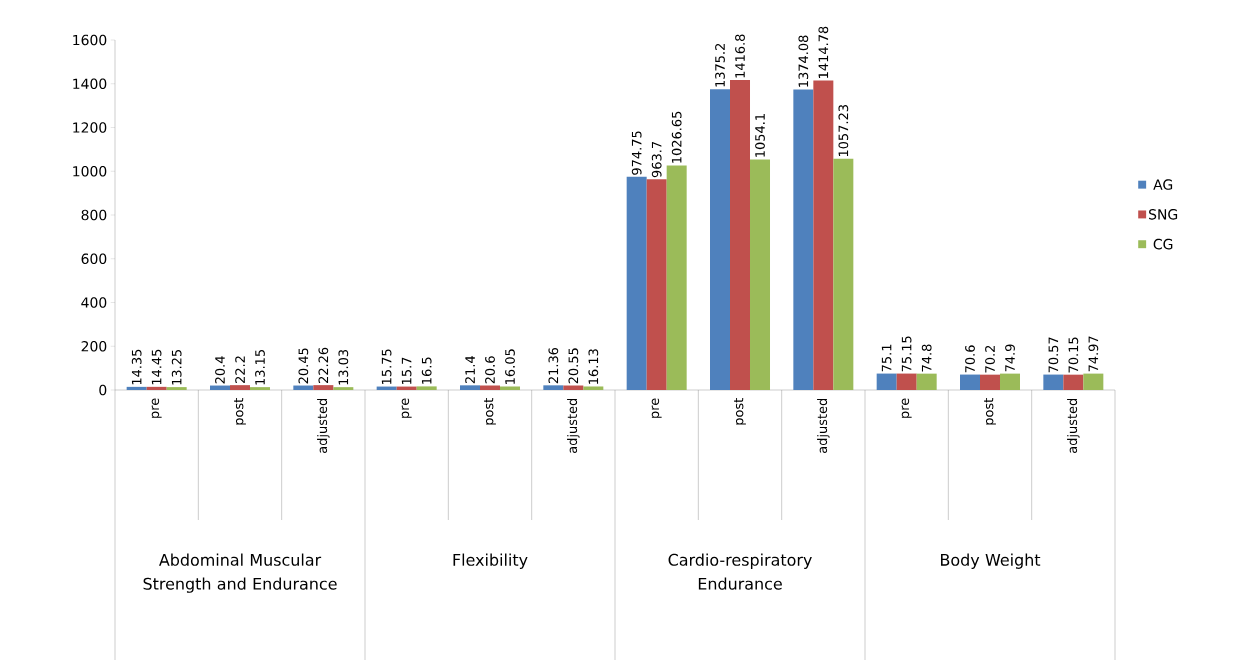 This screenshot has width=1248, height=668. Describe the element at coordinates (136, 367) in the screenshot. I see `data-label: 14.35` at that location.